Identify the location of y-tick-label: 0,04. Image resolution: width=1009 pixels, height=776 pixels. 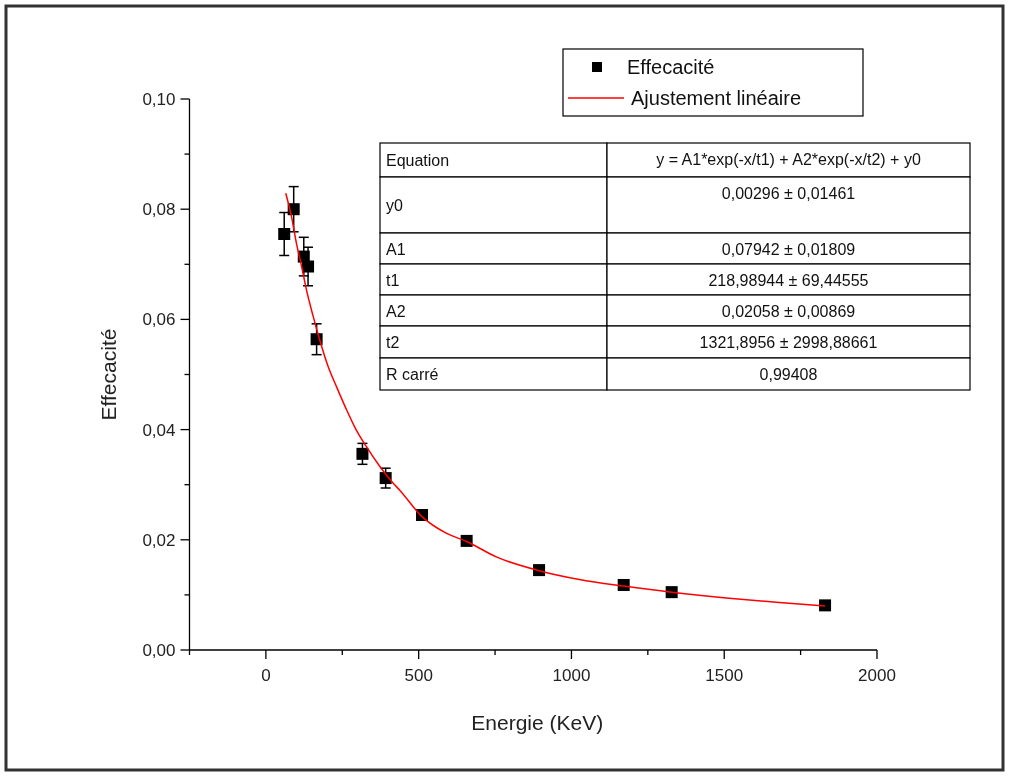
(159, 430).